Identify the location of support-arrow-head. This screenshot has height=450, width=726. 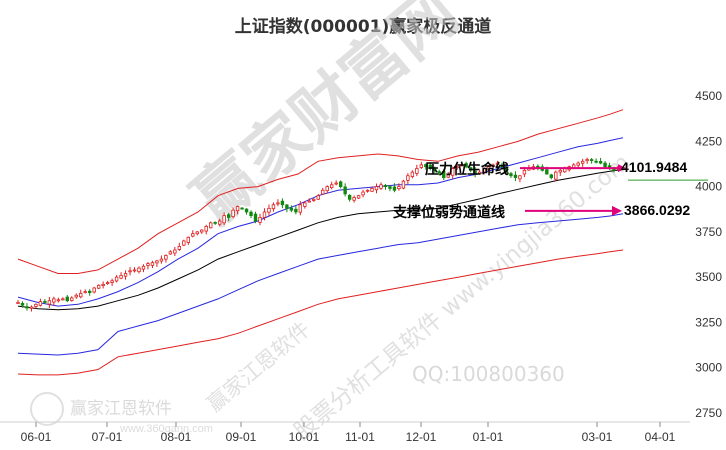
(617, 210).